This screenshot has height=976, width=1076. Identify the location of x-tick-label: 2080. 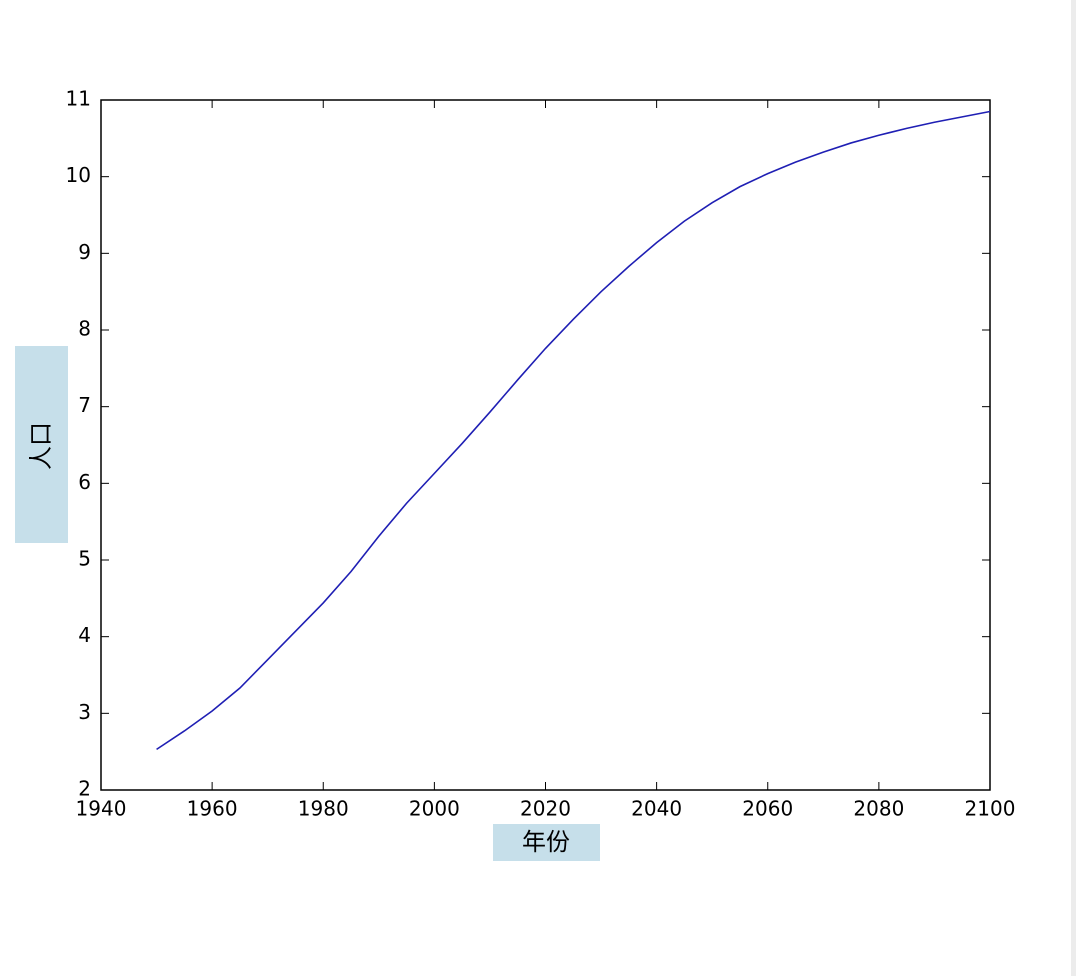
(878, 809).